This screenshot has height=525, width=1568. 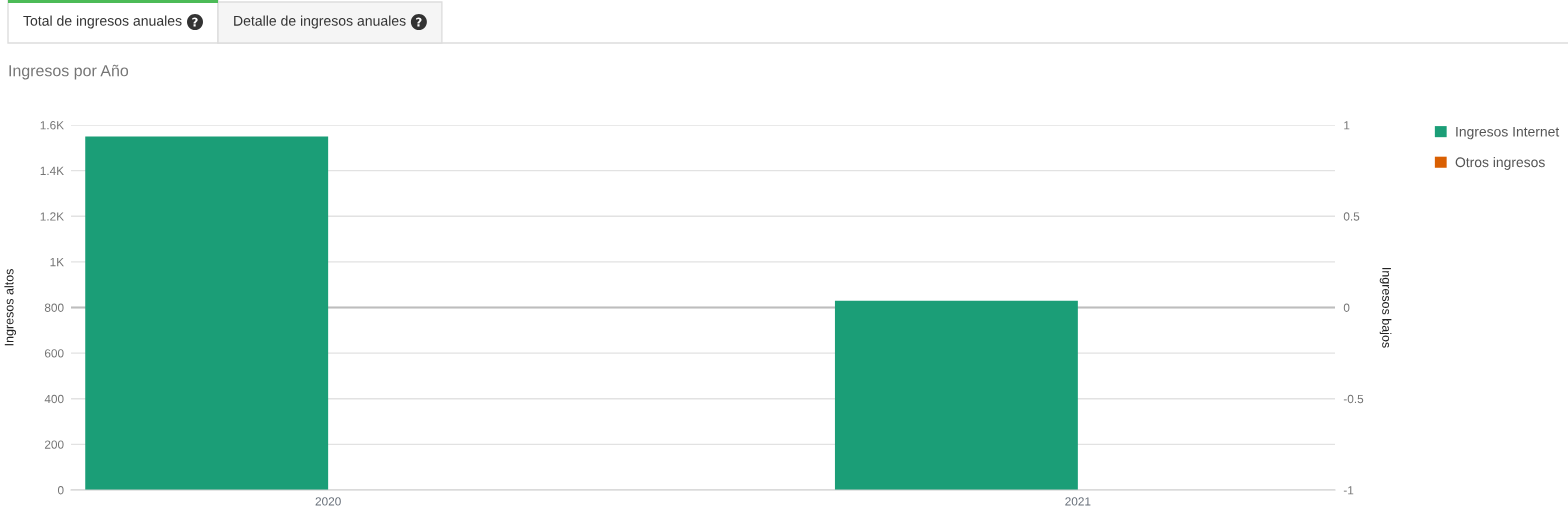 I want to click on x-tick-label: 2020, so click(x=328, y=501).